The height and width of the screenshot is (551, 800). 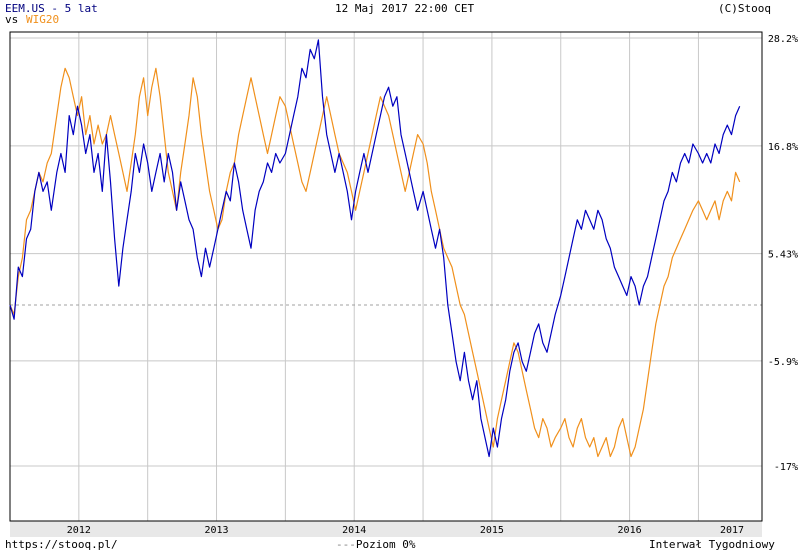 I want to click on copyright-label: (C)Stooq, so click(x=744, y=8).